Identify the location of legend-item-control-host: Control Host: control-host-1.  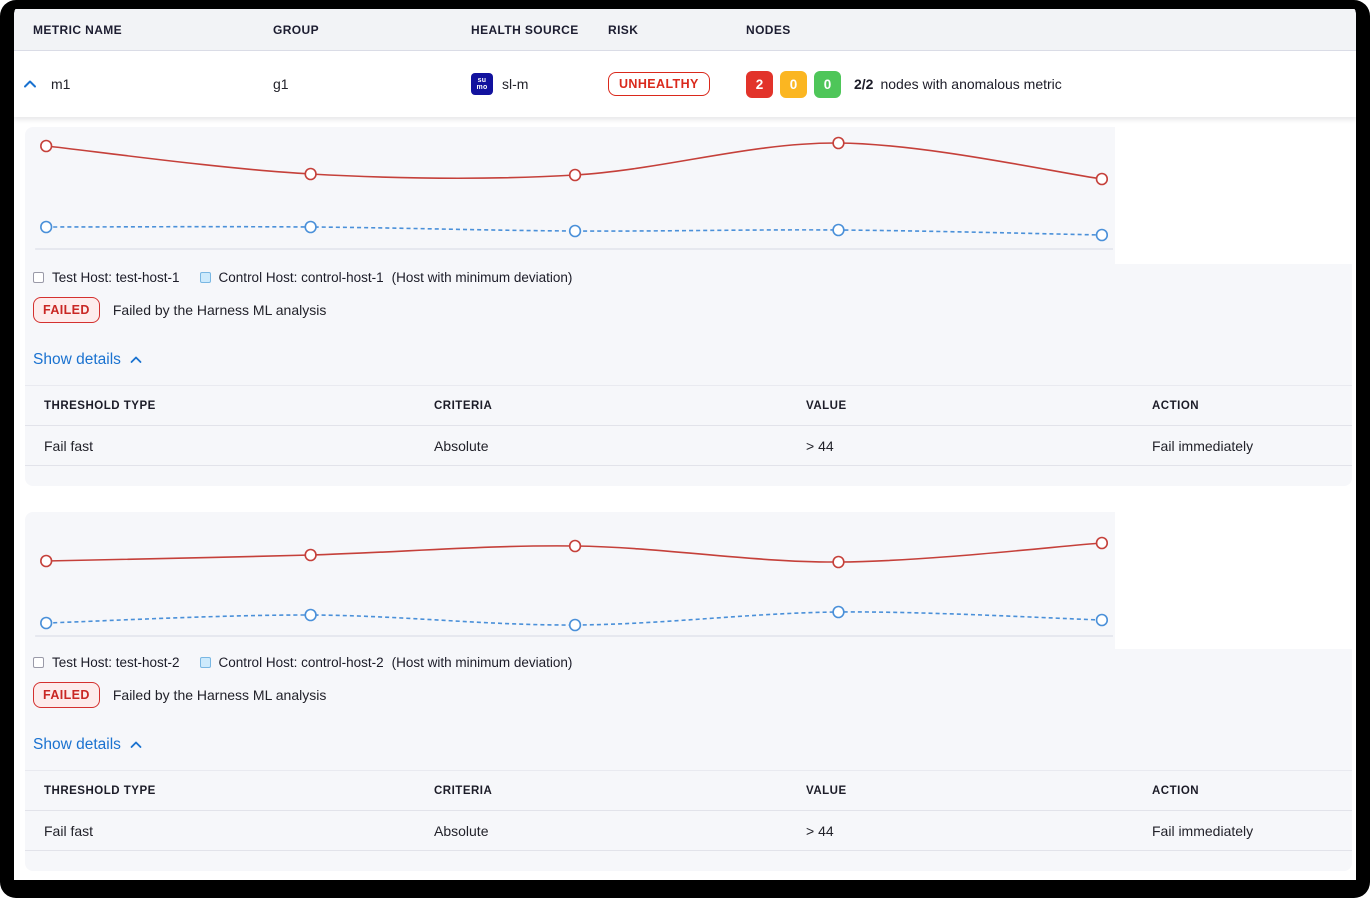
(291, 277).